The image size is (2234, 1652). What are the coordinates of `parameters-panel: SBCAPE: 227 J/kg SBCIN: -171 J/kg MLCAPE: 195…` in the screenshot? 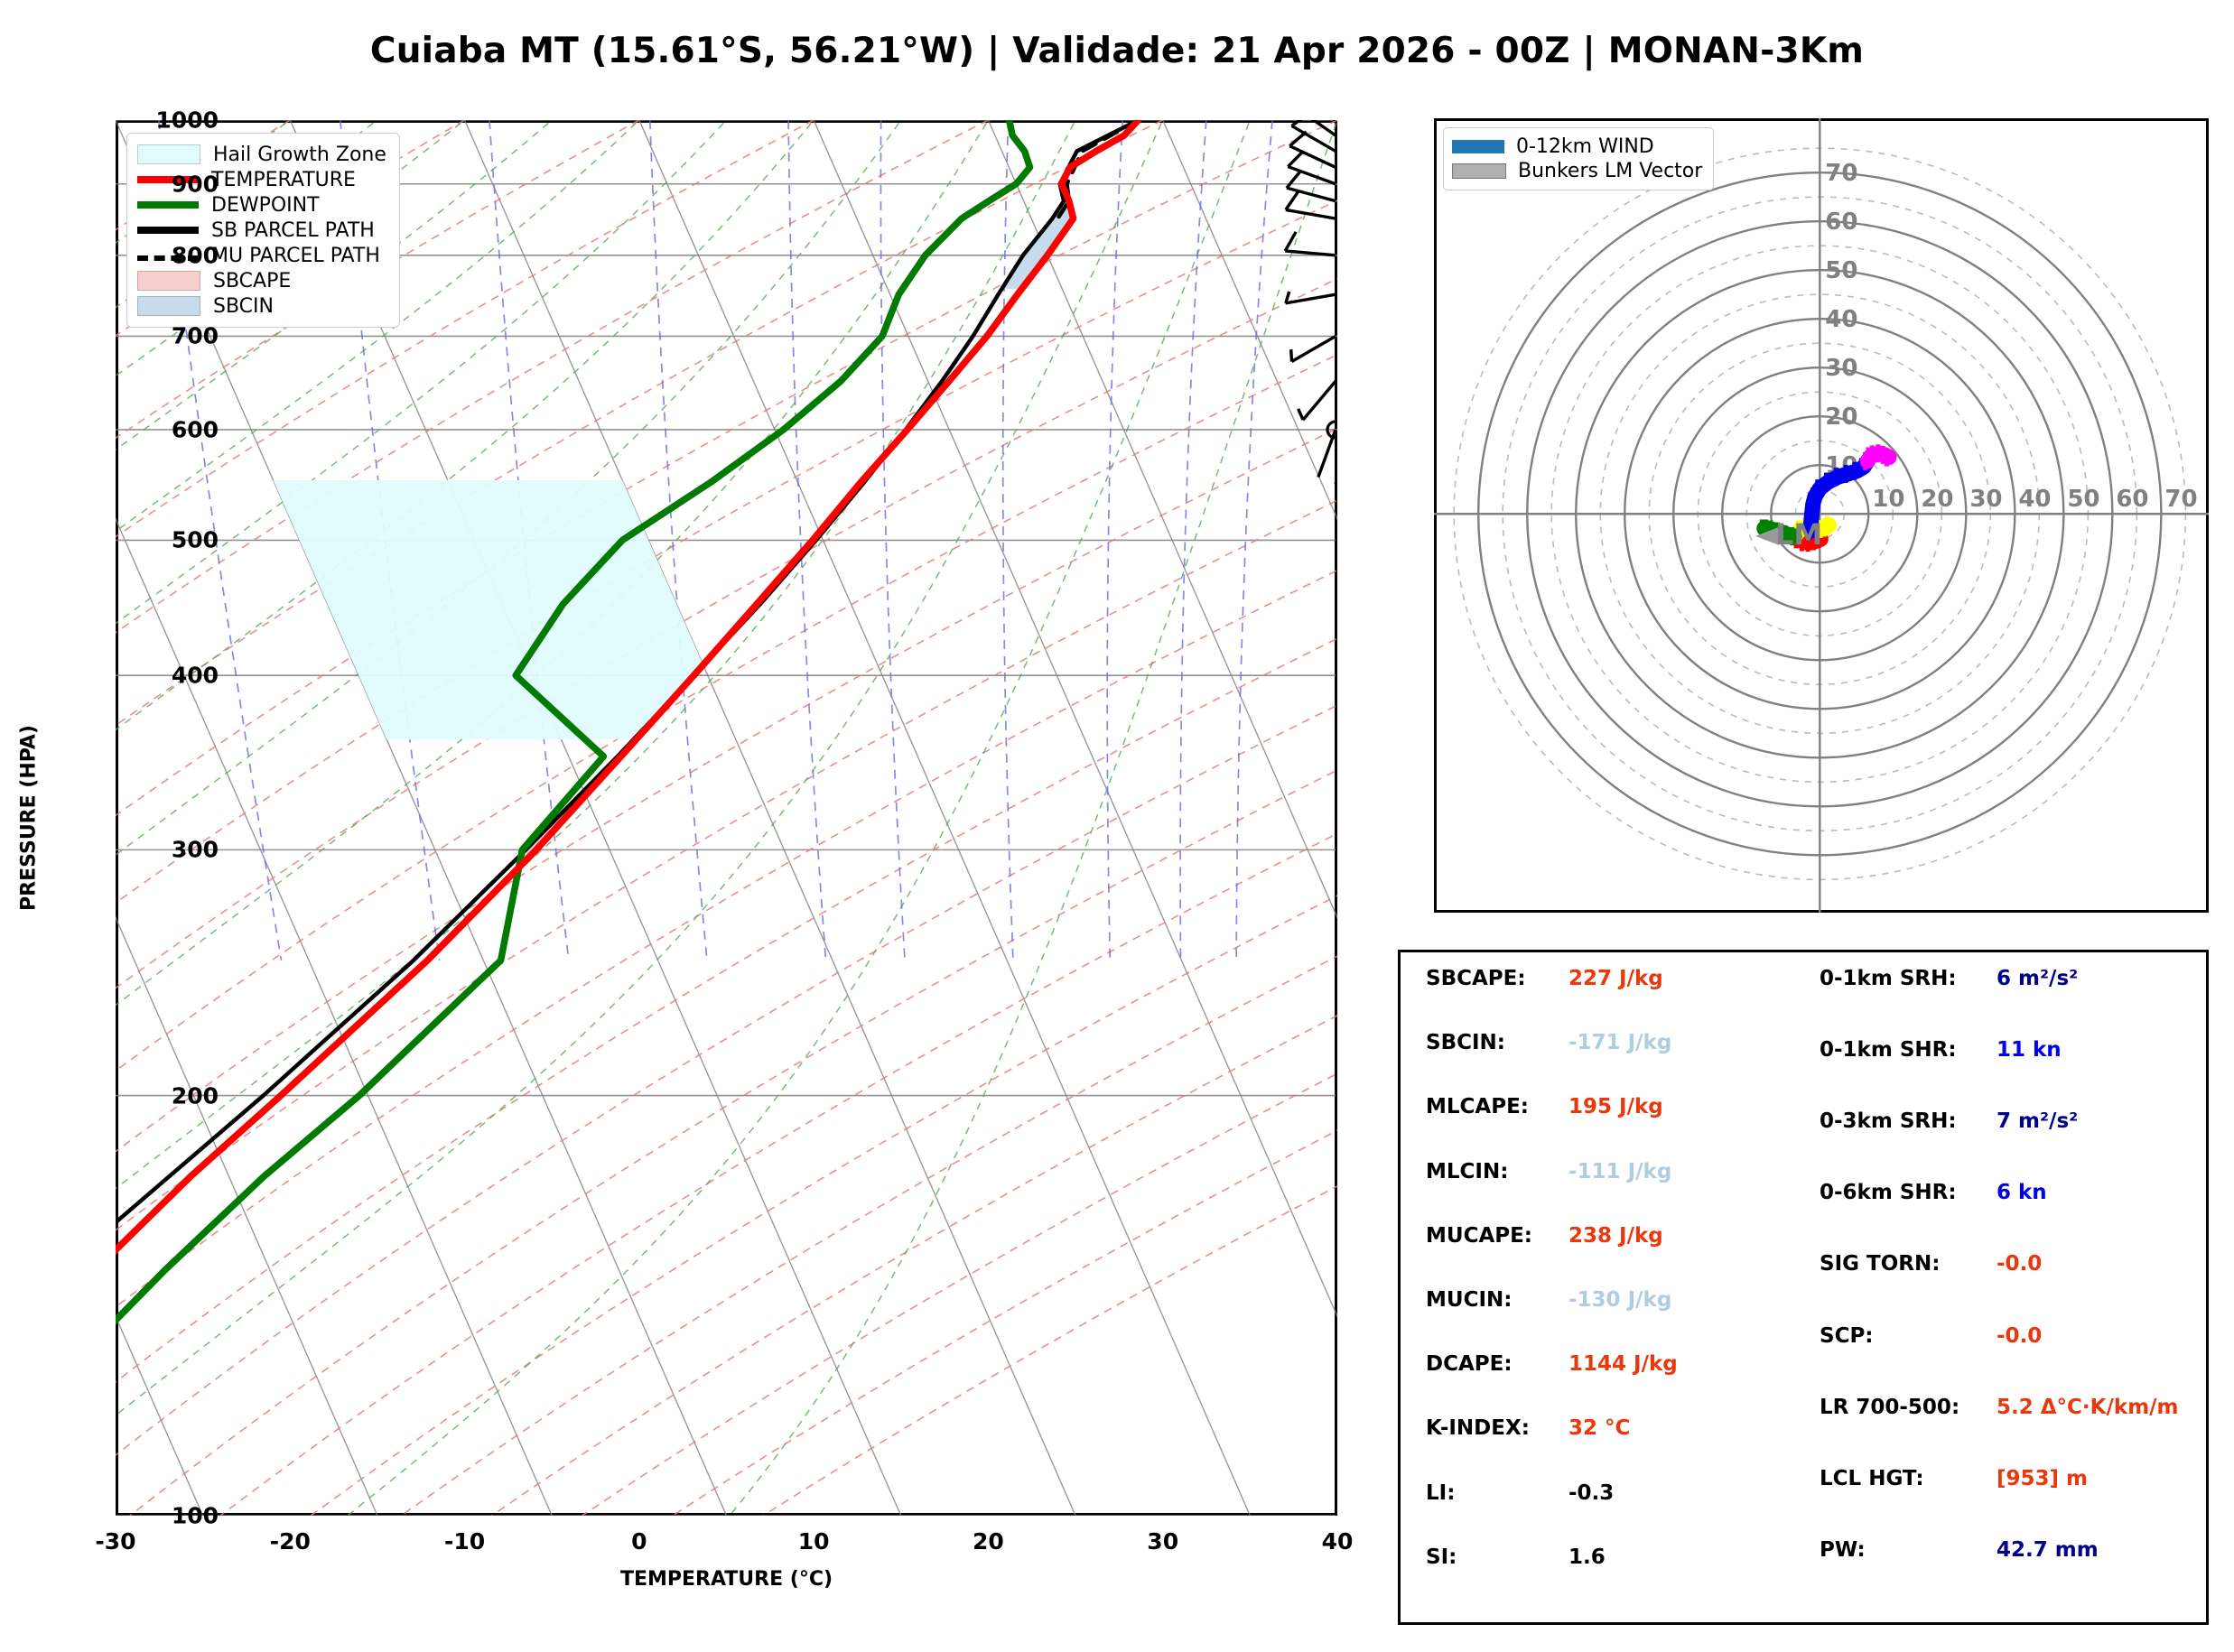 It's located at (1803, 1287).